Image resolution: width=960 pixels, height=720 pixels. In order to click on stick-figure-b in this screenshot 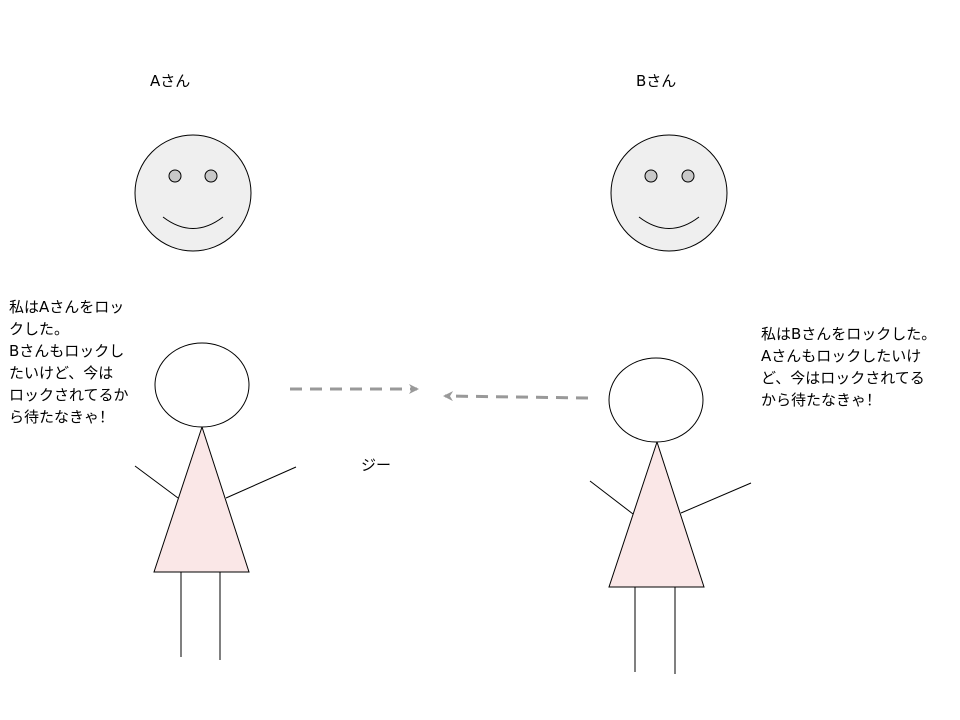, I will do `click(670, 515)`.